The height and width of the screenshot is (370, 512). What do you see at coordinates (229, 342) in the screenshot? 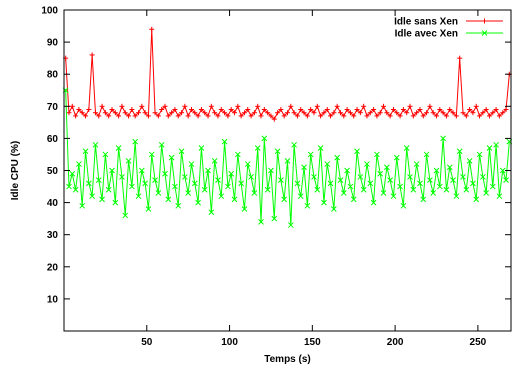
I see `x-tick-label: 100` at bounding box center [229, 342].